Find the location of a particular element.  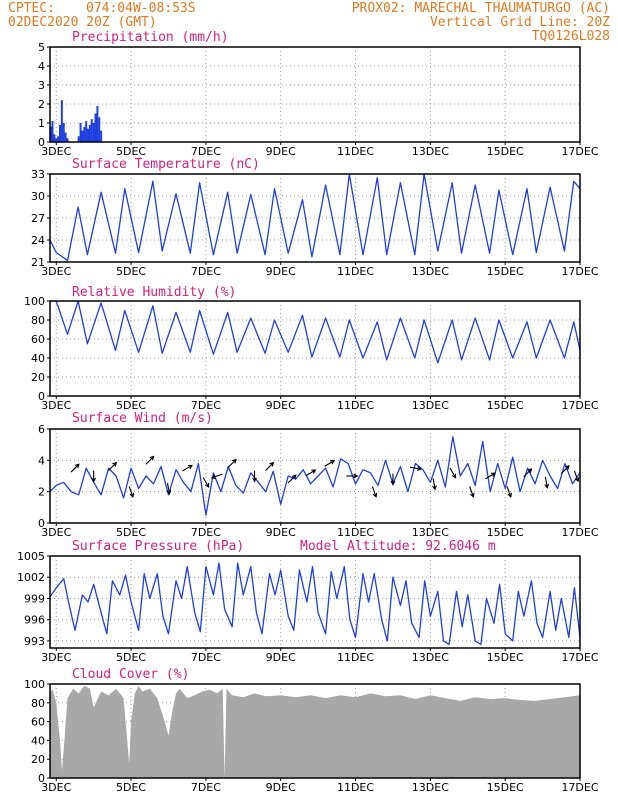

cloud-cover-ytick-label: 20 is located at coordinates (38, 759).